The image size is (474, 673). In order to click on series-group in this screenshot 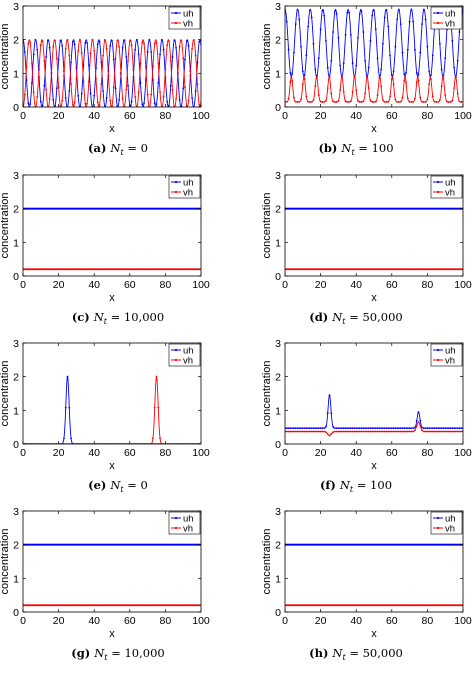, I will do `click(112, 72)`.